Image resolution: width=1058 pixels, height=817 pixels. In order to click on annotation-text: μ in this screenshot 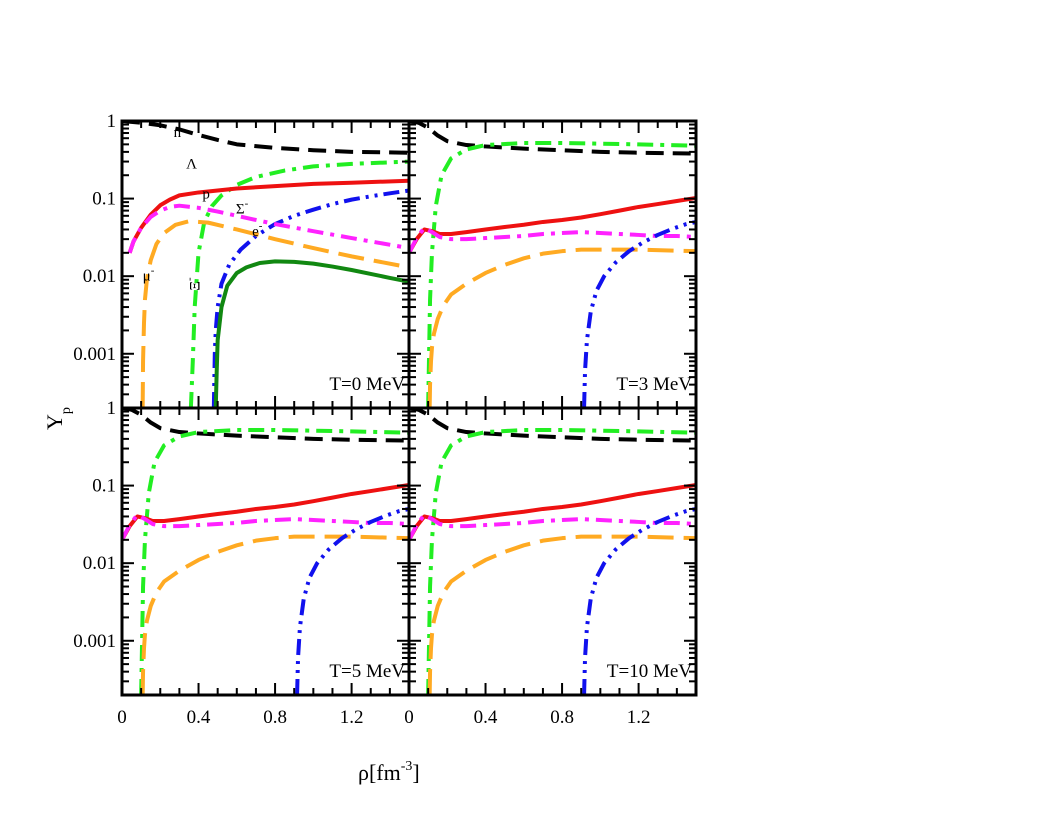, I will do `click(147, 276)`.